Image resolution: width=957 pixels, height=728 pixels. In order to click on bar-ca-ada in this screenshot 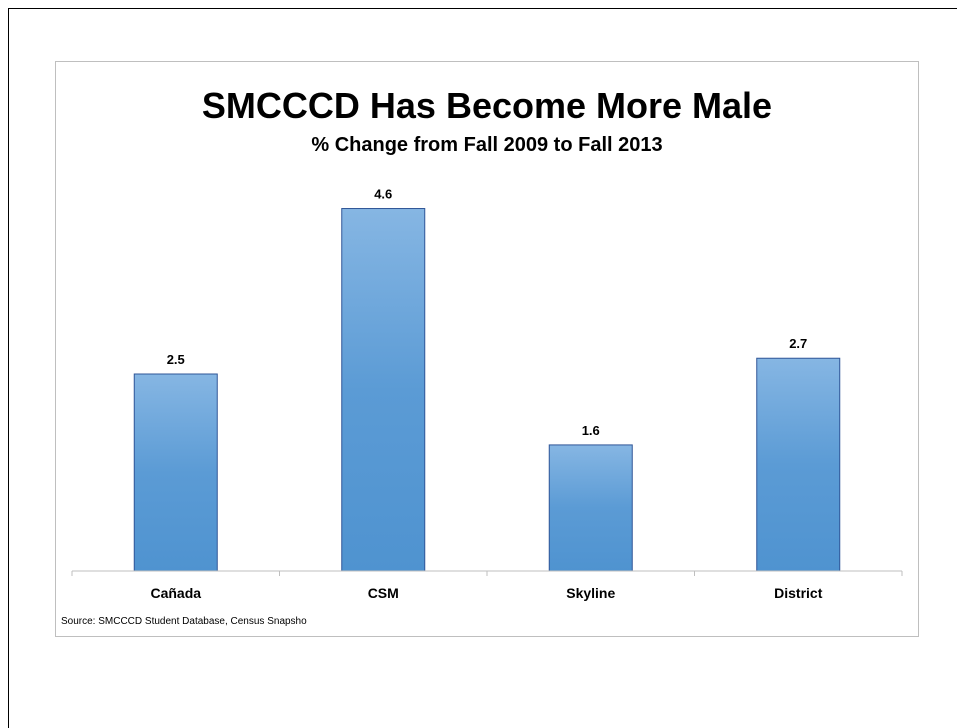, I will do `click(175, 472)`.